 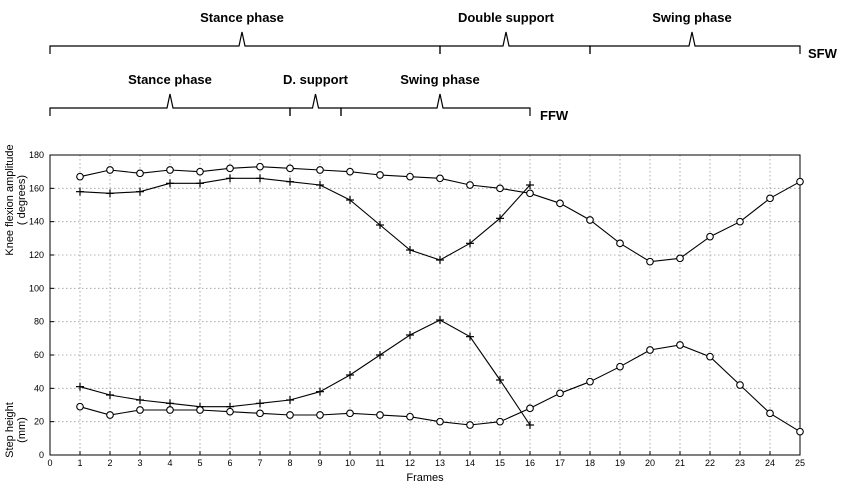 What do you see at coordinates (800, 463) in the screenshot?
I see `x-tick-label: 25` at bounding box center [800, 463].